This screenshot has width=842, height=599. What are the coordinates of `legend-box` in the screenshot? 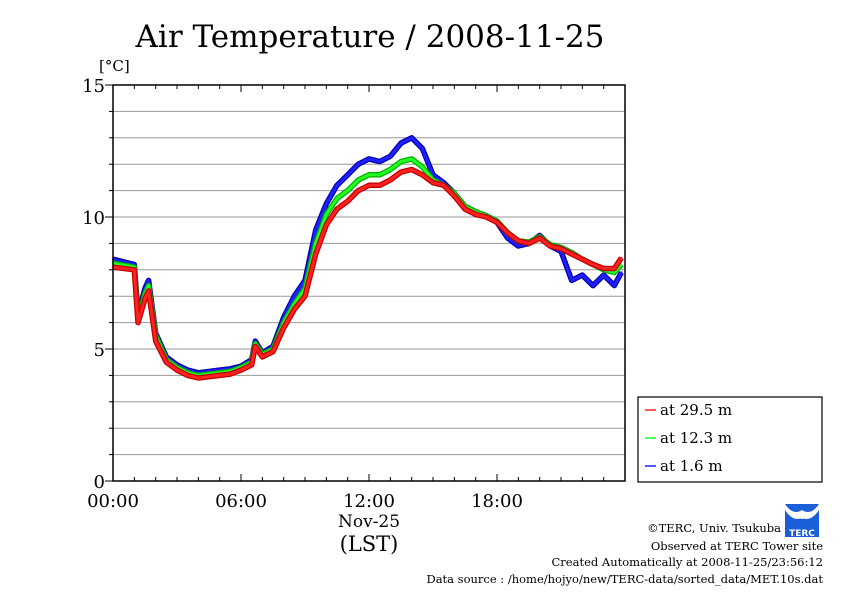 It's located at (730, 439).